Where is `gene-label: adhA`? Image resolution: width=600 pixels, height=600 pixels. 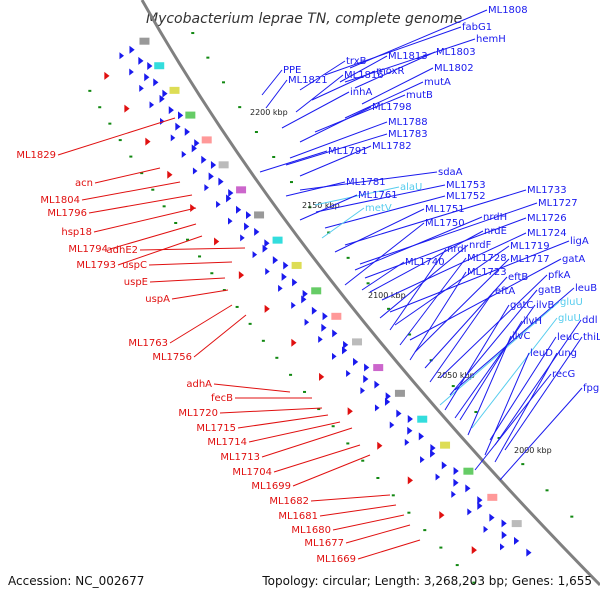 gene-label: adhA is located at coordinates (199, 384).